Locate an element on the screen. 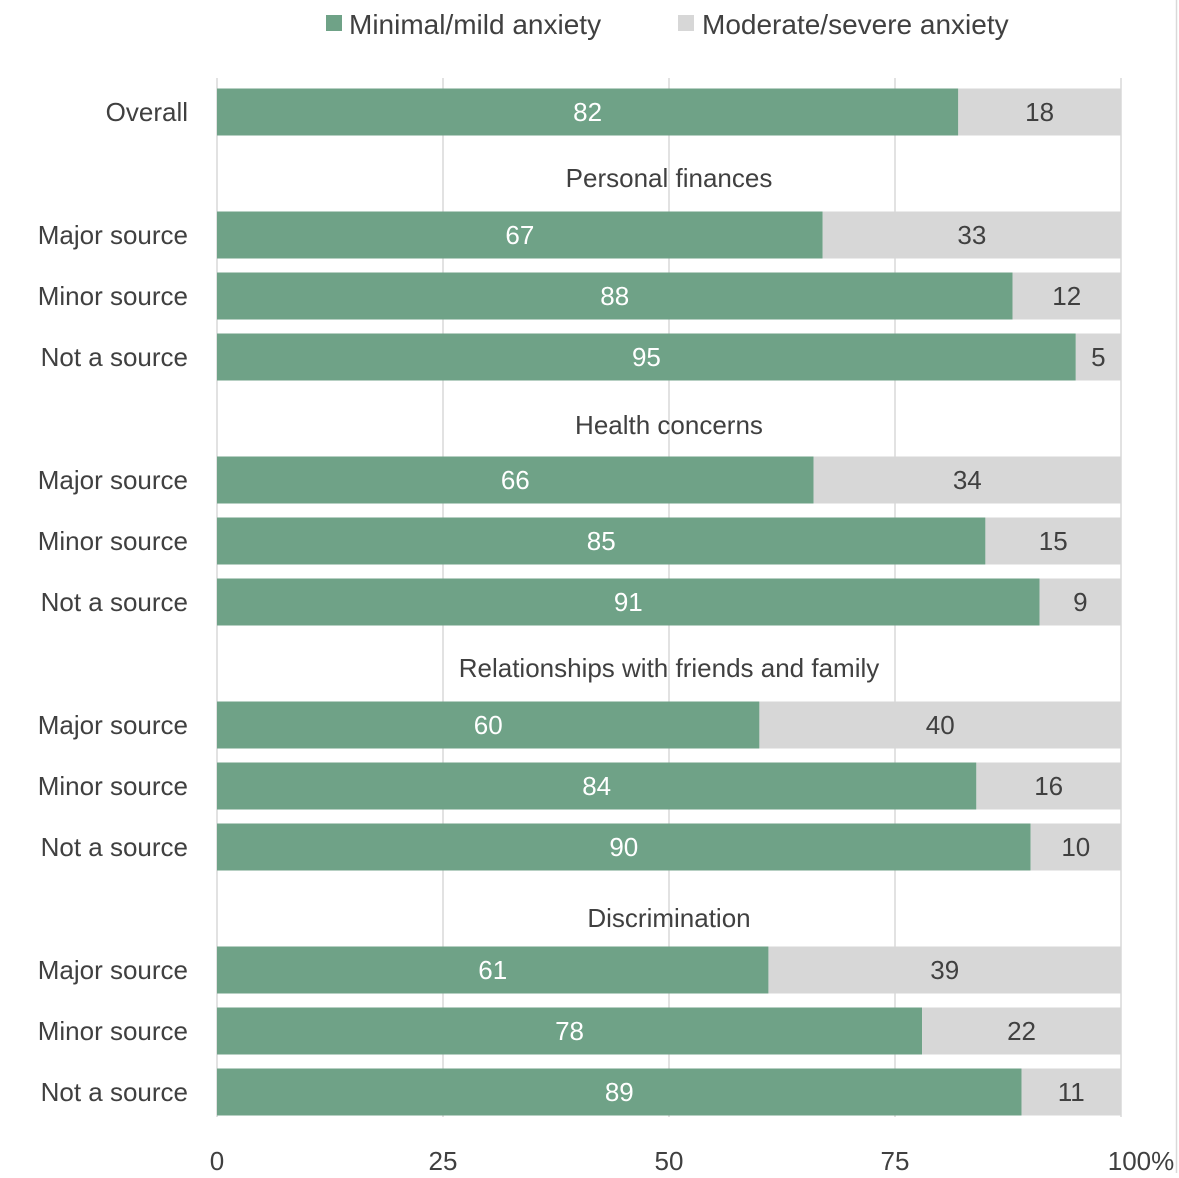 The width and height of the screenshot is (1179, 1178). data-label: 18 is located at coordinates (1039, 112).